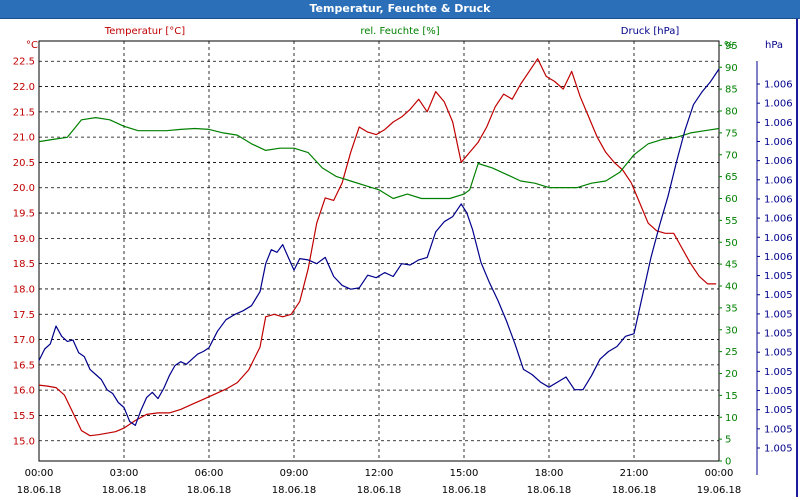 This screenshot has width=800, height=500. What do you see at coordinates (209, 473) in the screenshot?
I see `tick-label-time: 06:00` at bounding box center [209, 473].